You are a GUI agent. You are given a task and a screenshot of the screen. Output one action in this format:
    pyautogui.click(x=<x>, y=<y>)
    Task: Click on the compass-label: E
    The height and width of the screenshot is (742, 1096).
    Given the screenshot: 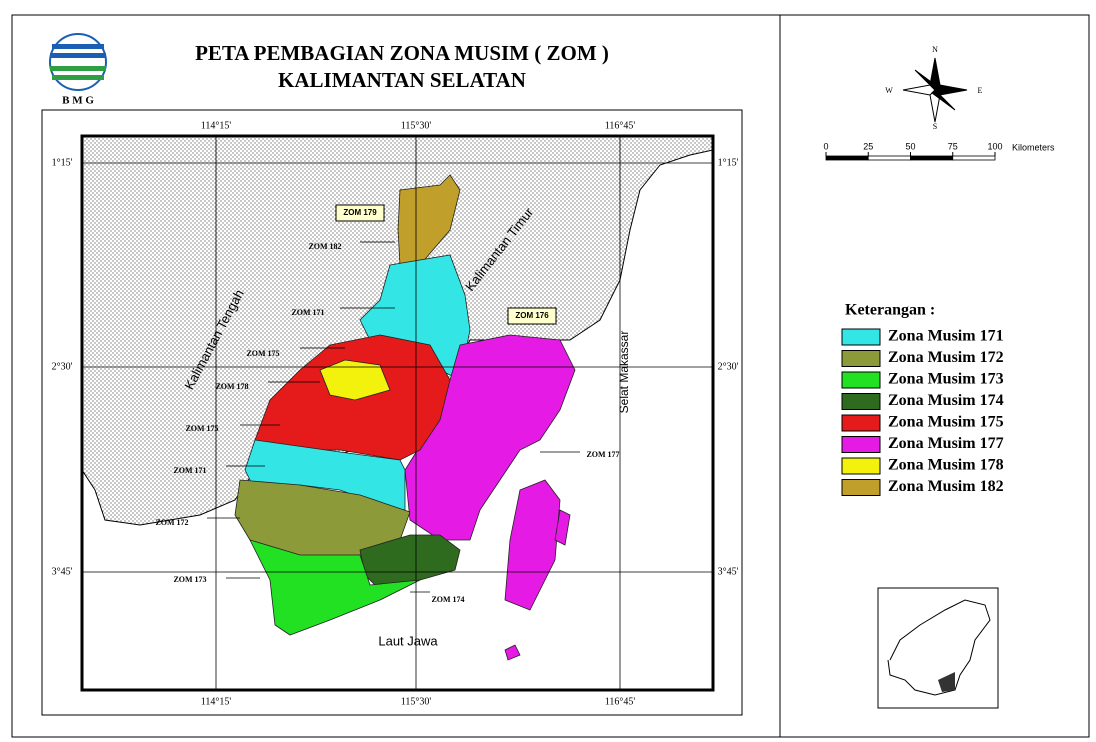 What is the action you would take?
    pyautogui.click(x=980, y=90)
    